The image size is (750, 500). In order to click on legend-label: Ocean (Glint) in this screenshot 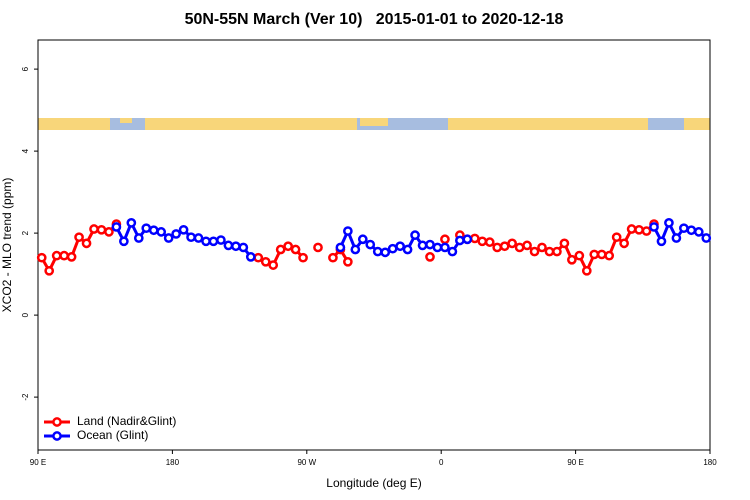, I will do `click(112, 435)`.